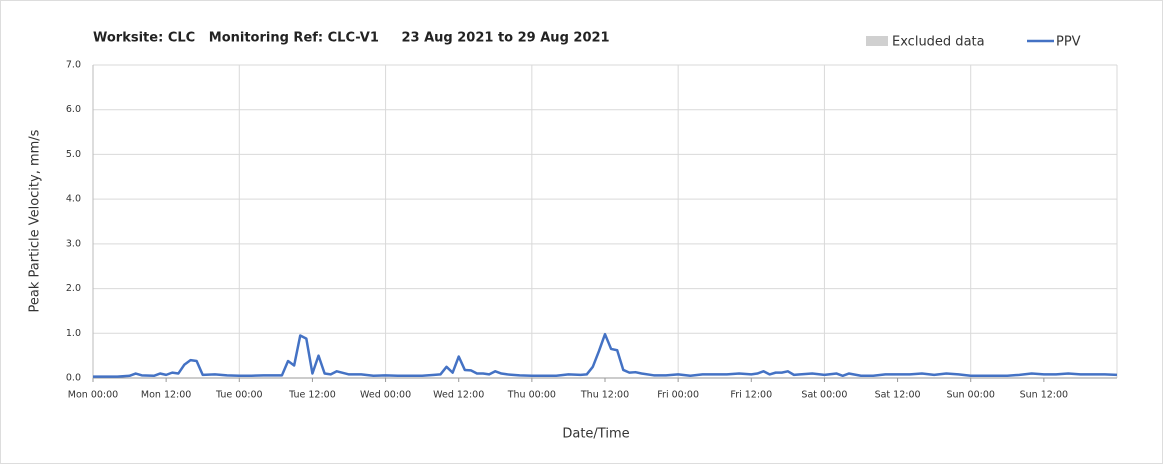  Describe the element at coordinates (751, 395) in the screenshot. I see `x-tick-label: Fri 12:00` at that location.